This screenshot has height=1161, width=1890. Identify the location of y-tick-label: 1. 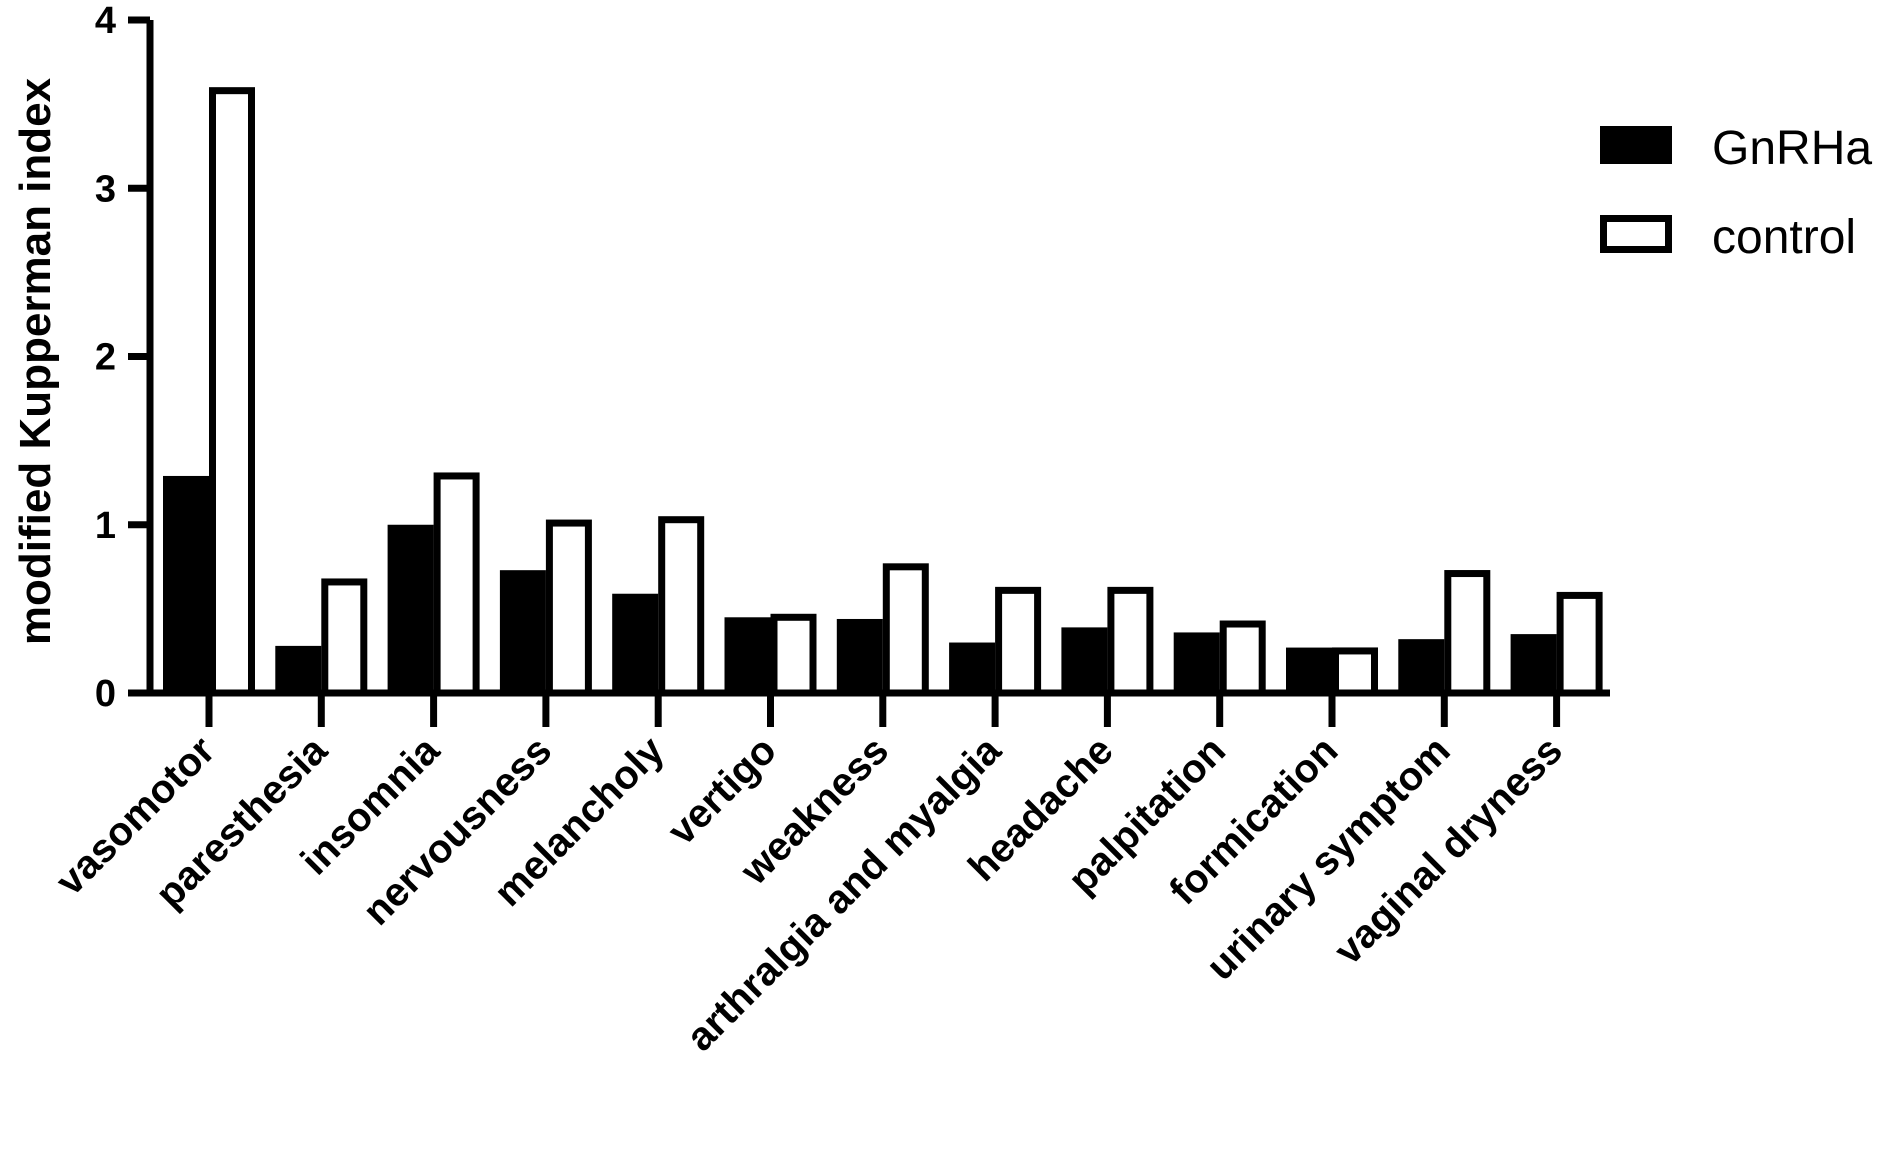
(105, 526).